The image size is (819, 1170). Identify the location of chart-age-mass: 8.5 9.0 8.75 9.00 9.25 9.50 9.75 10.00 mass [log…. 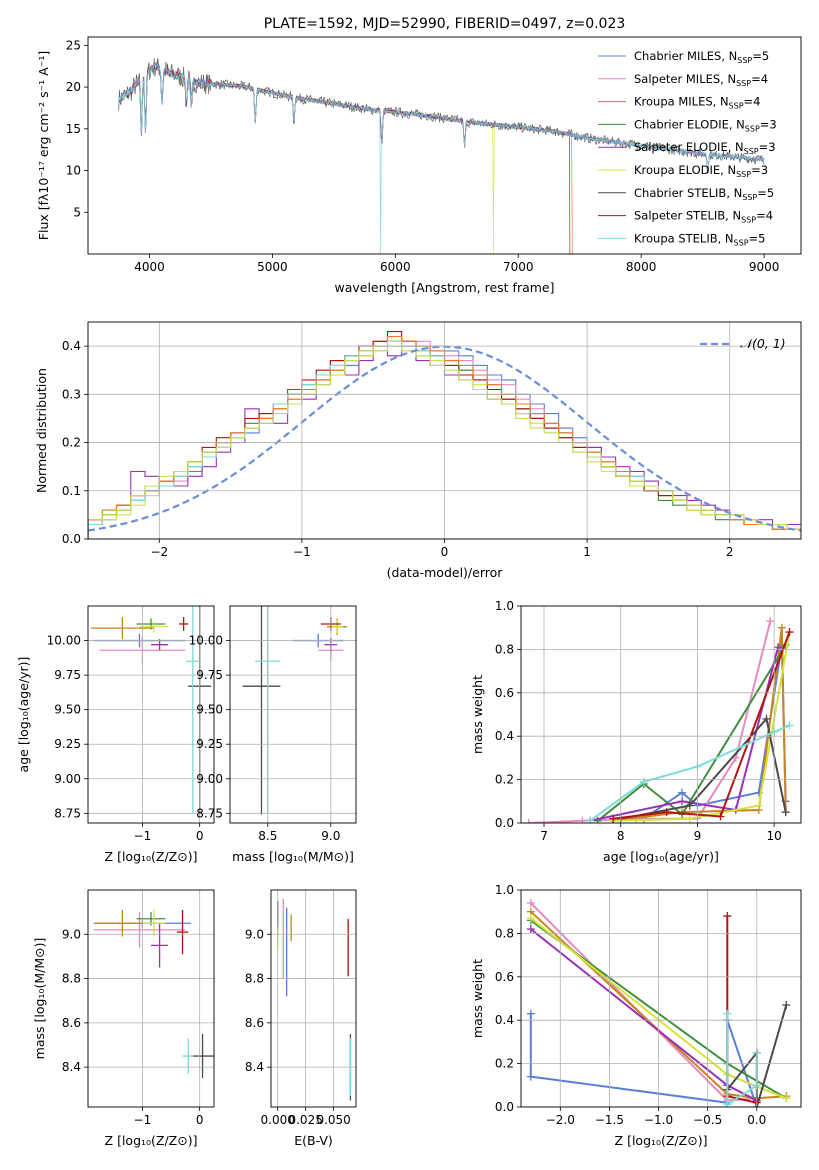
(273, 734).